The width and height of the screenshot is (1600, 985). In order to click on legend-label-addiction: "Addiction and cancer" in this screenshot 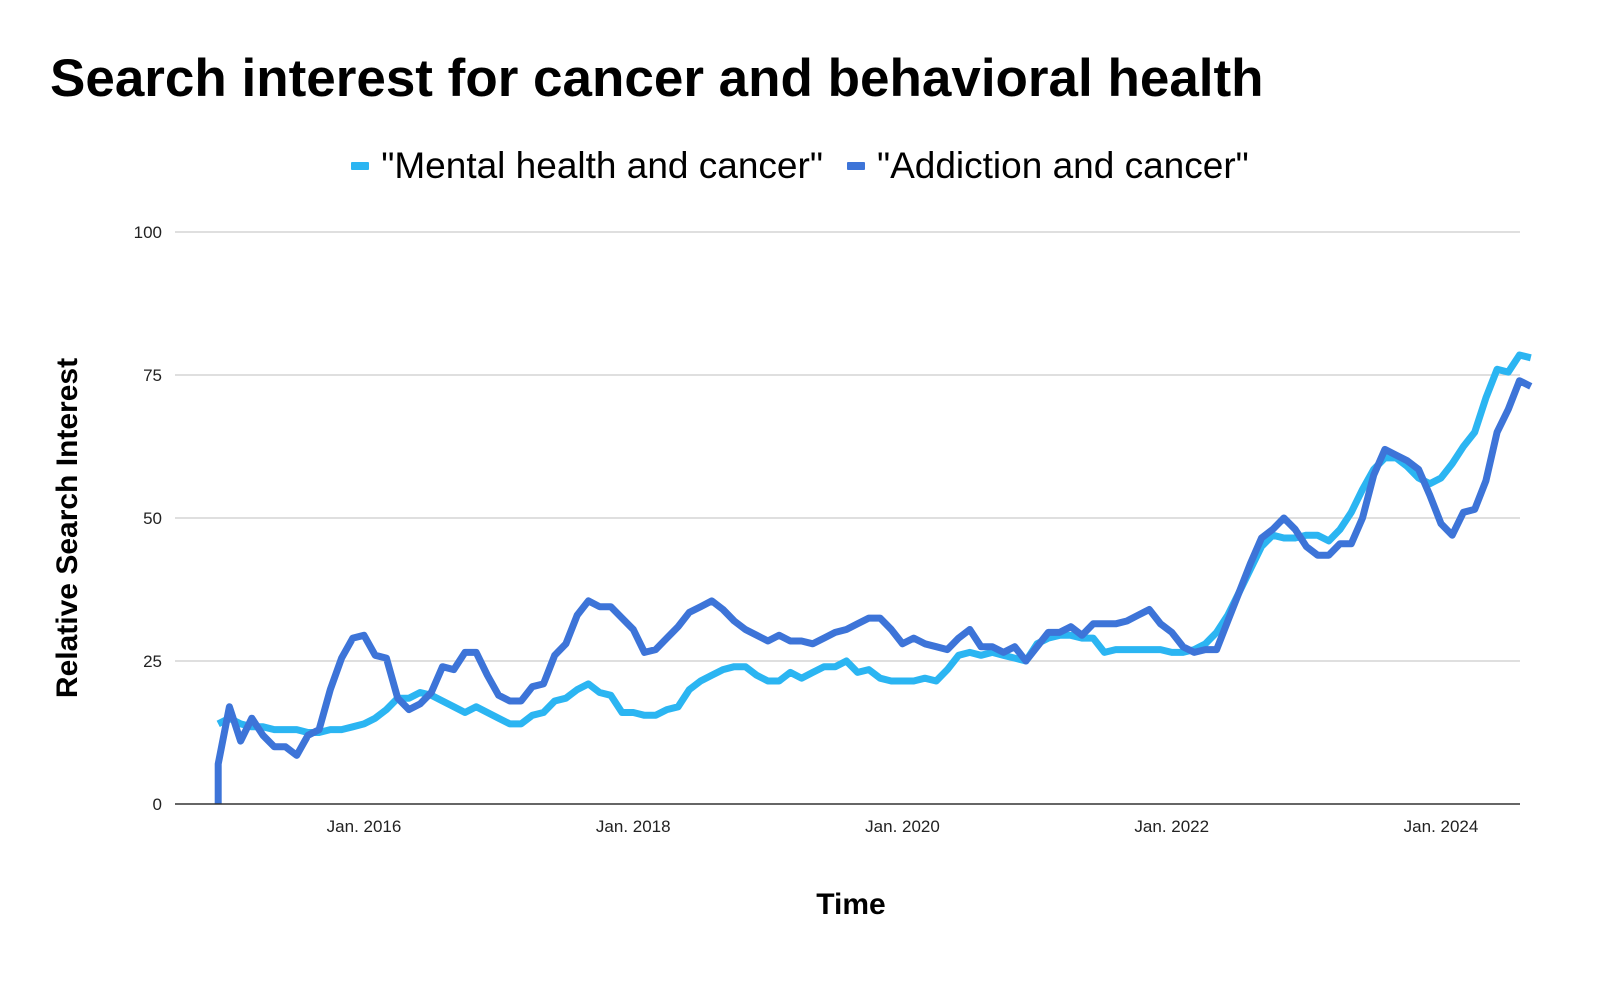, I will do `click(1062, 165)`.